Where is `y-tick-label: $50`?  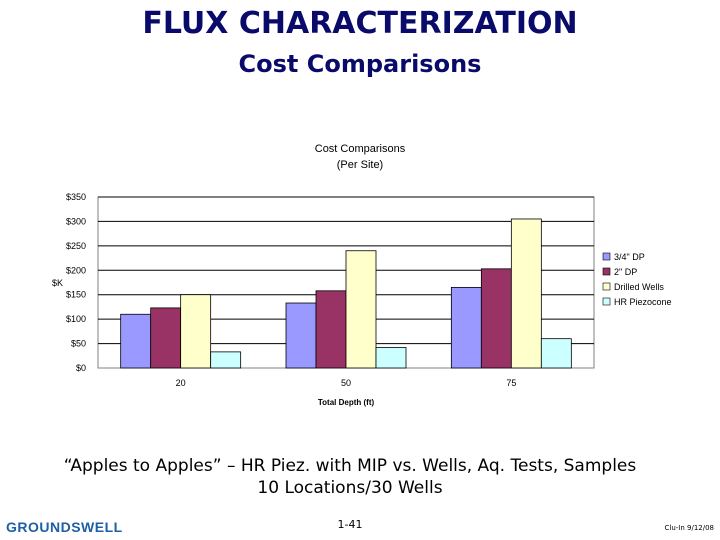
y-tick-label: $50 is located at coordinates (78, 344).